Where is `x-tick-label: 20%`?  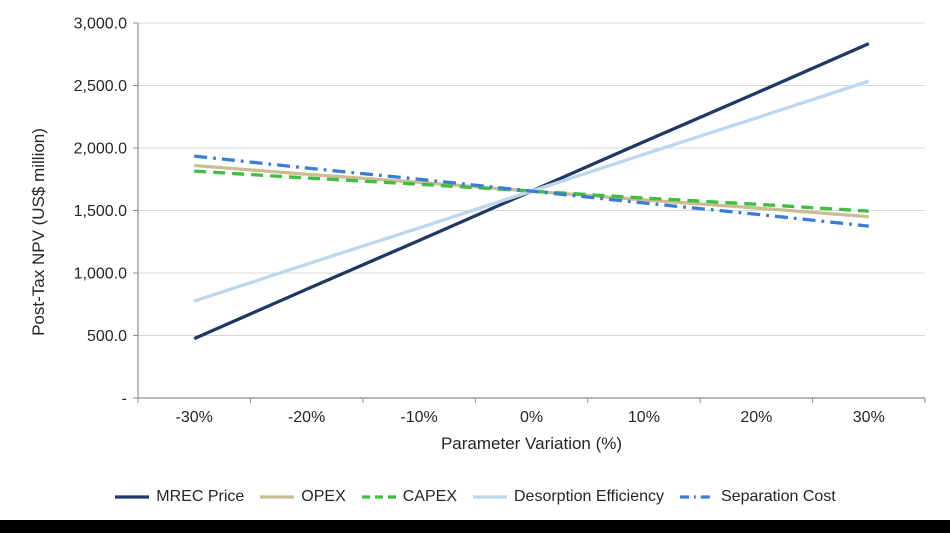
x-tick-label: 20% is located at coordinates (756, 417).